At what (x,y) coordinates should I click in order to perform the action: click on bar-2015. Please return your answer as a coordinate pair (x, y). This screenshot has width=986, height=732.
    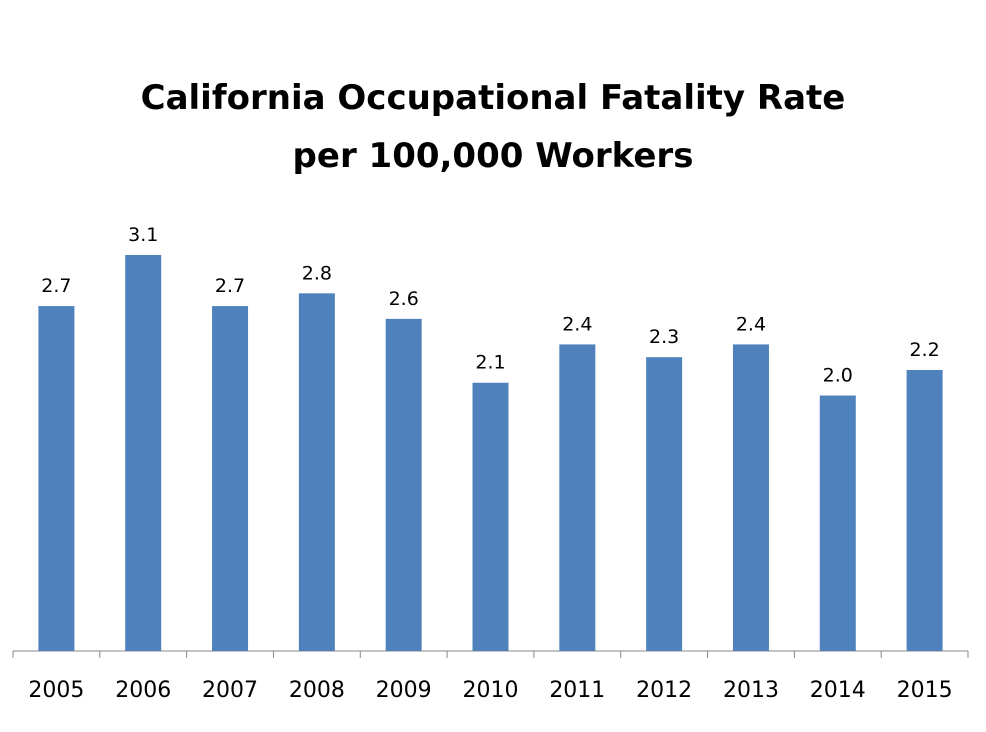
    Looking at the image, I should click on (924, 510).